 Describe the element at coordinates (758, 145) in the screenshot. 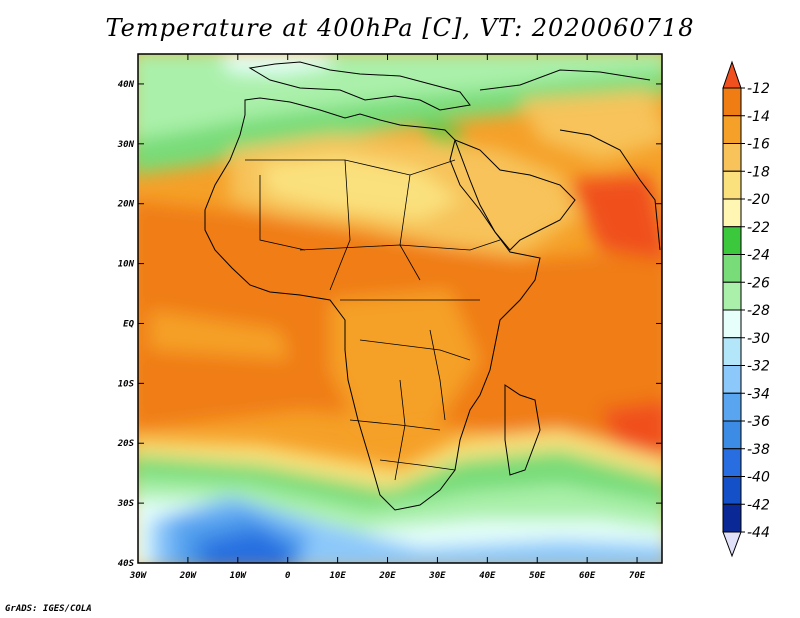

I see `colorbar-label: -16` at that location.